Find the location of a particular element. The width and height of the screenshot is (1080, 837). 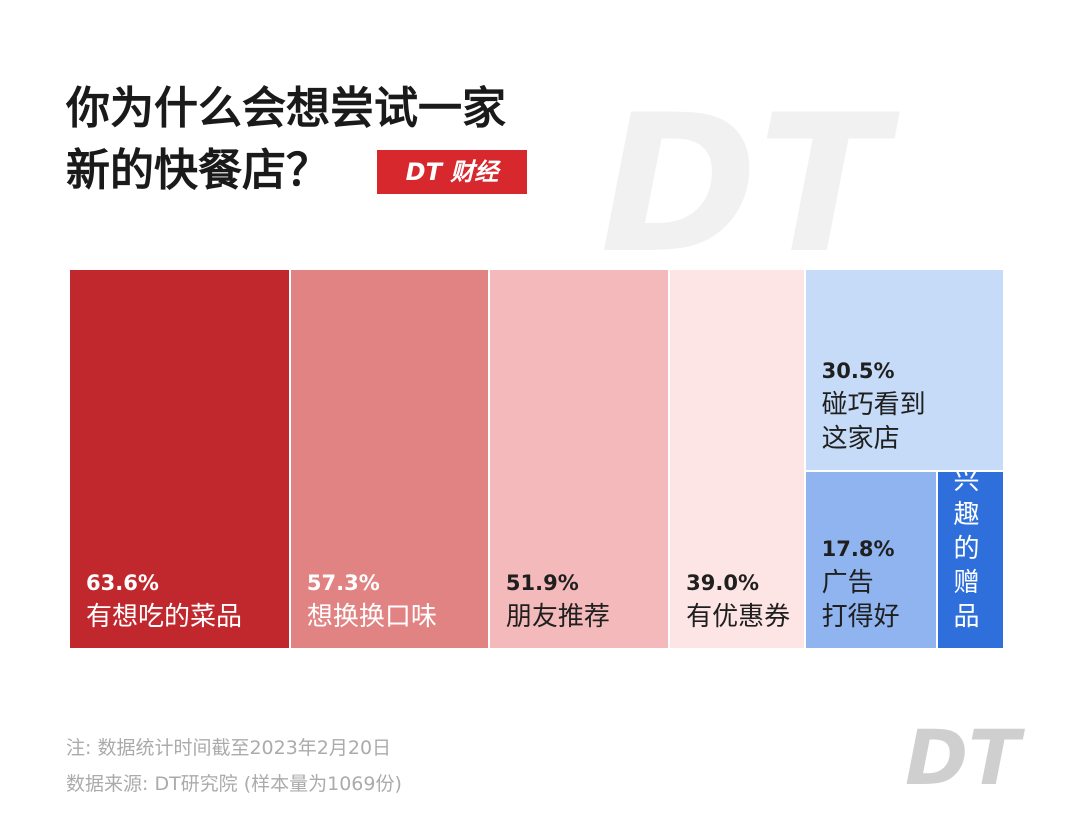

treemap-cell: 63.6% 有想吃的菜品 is located at coordinates (179, 459).